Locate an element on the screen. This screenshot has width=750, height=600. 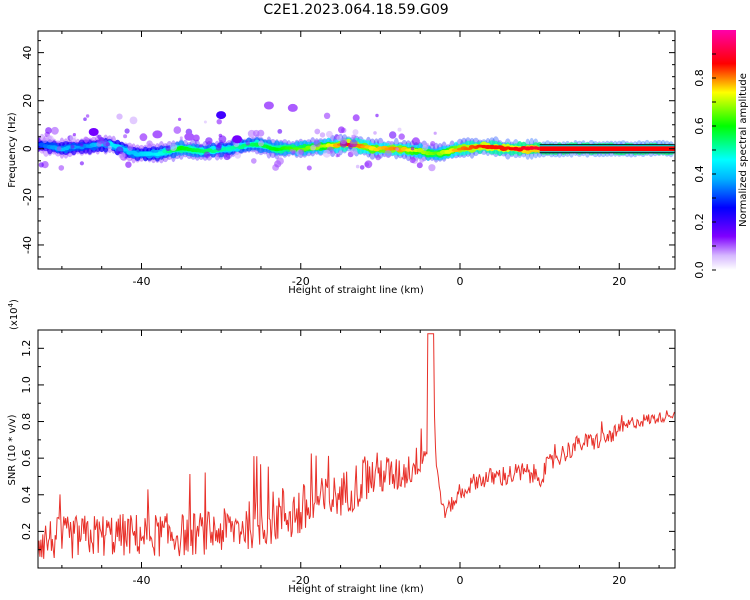
y-tick-label: -20 is located at coordinates (27, 197).